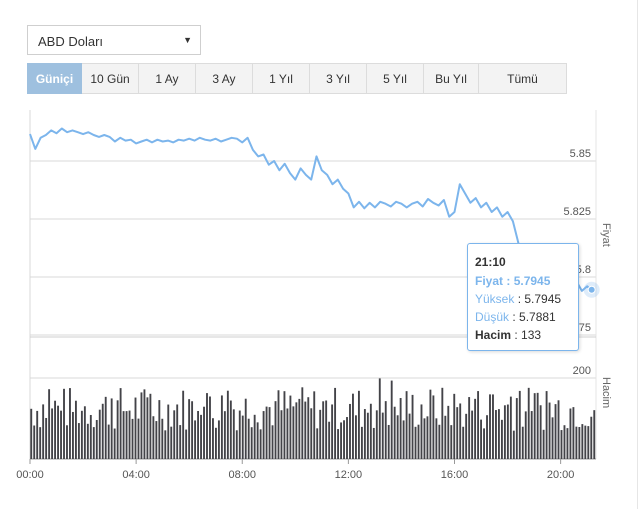  I want to click on tooltip-time: 21:10, so click(490, 262).